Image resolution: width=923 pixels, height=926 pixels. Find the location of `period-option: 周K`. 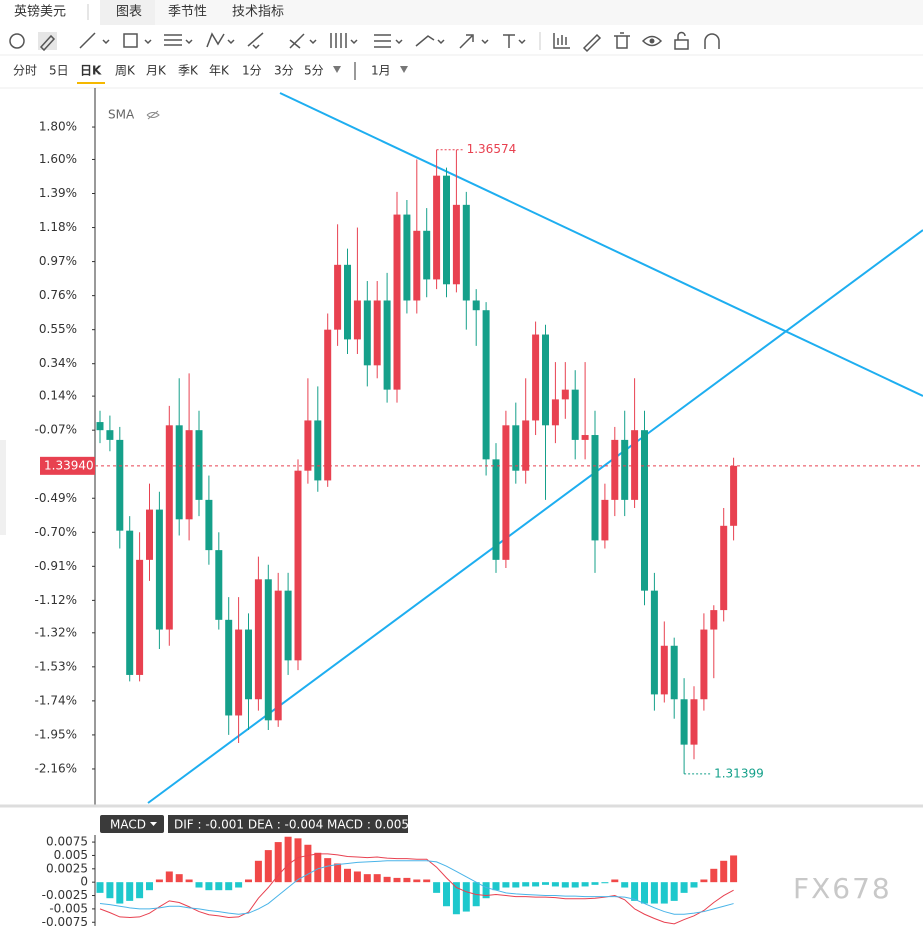

period-option: 周K is located at coordinates (125, 71).